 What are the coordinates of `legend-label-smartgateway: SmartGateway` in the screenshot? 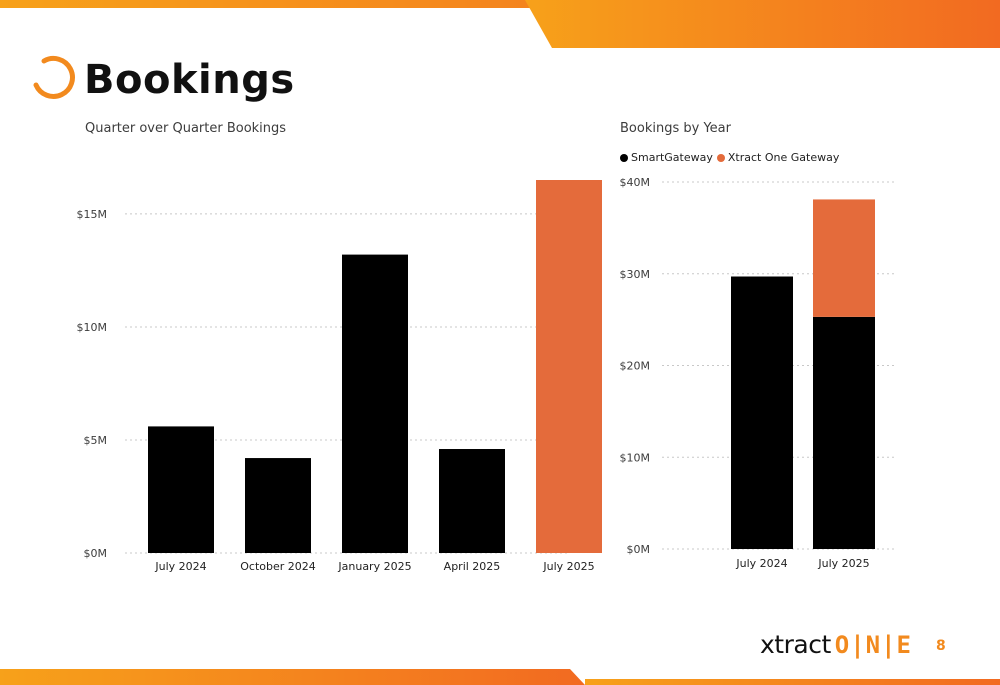 It's located at (672, 157).